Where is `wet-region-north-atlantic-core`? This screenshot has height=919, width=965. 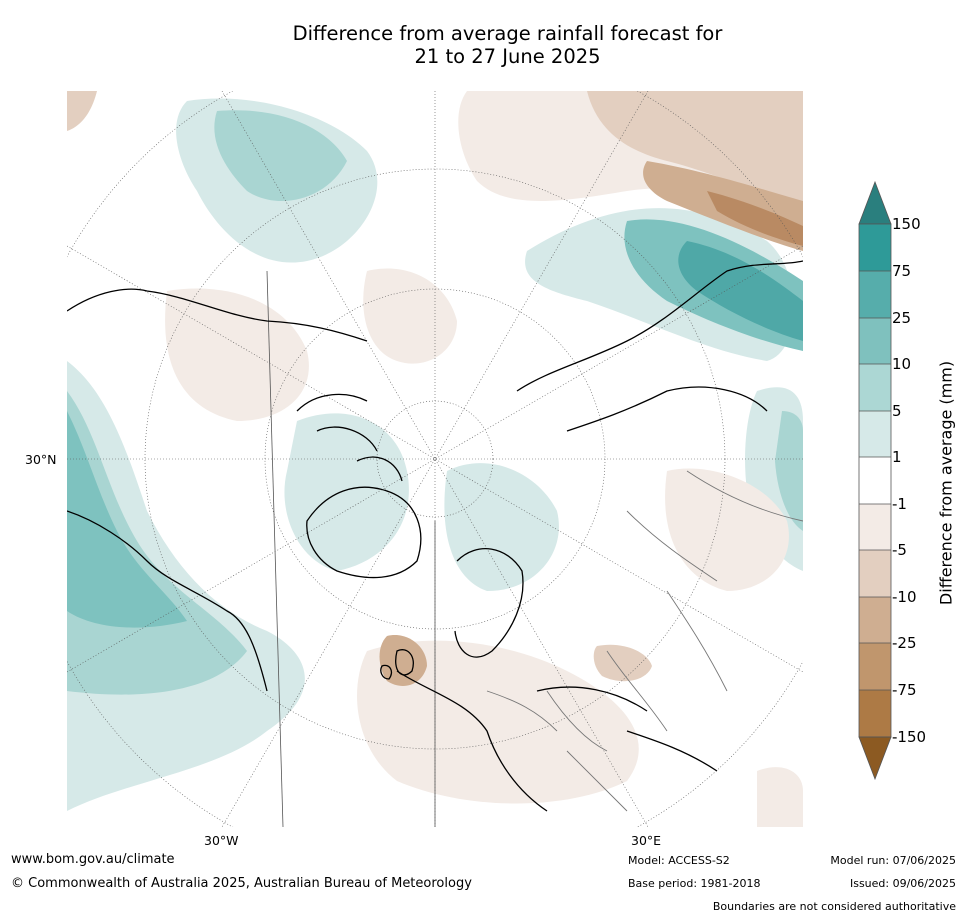
wet-region-north-atlantic-core is located at coordinates (280, 155).